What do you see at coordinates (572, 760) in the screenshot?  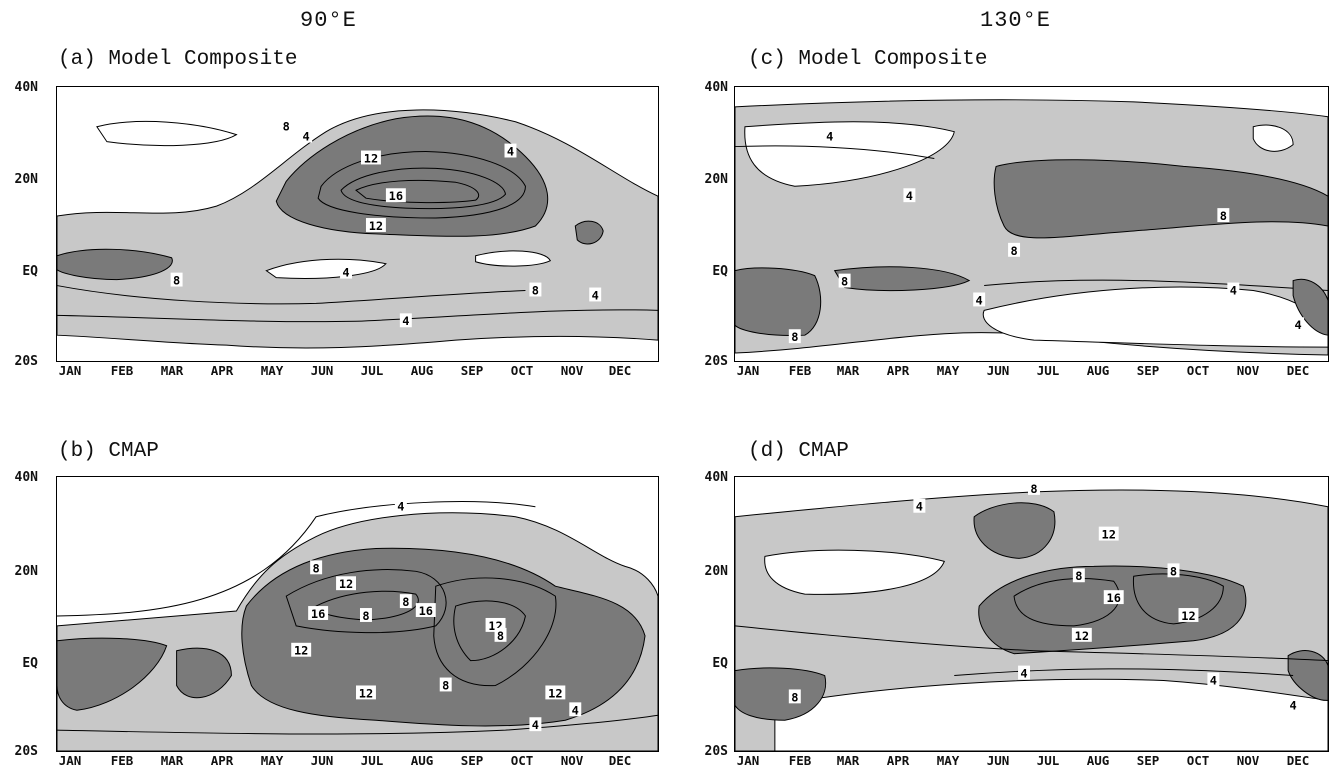 I see `panel-b-xtick: NOV` at bounding box center [572, 760].